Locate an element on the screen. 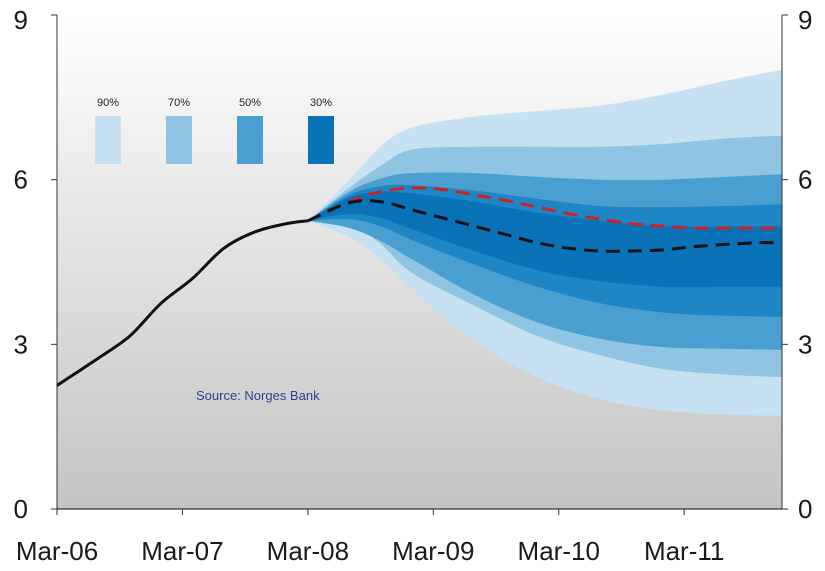  history-line is located at coordinates (182, 303).